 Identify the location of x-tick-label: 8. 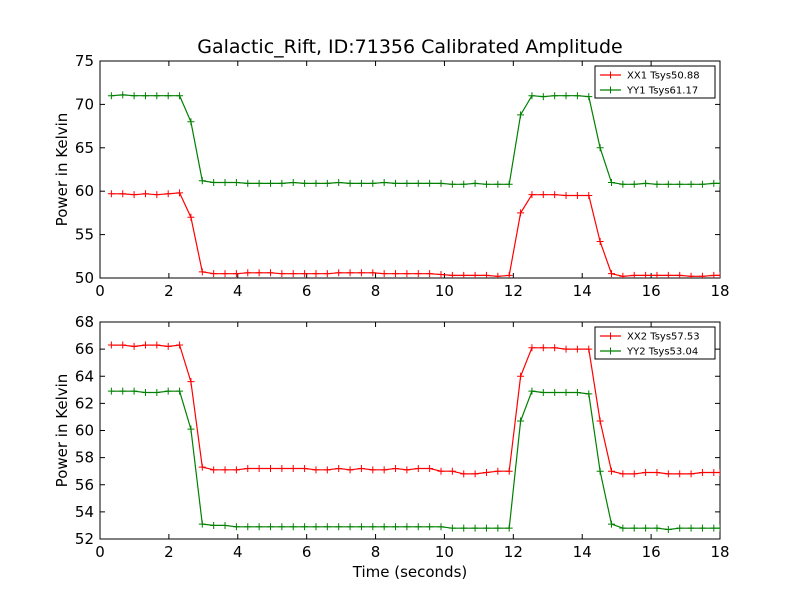
(376, 552).